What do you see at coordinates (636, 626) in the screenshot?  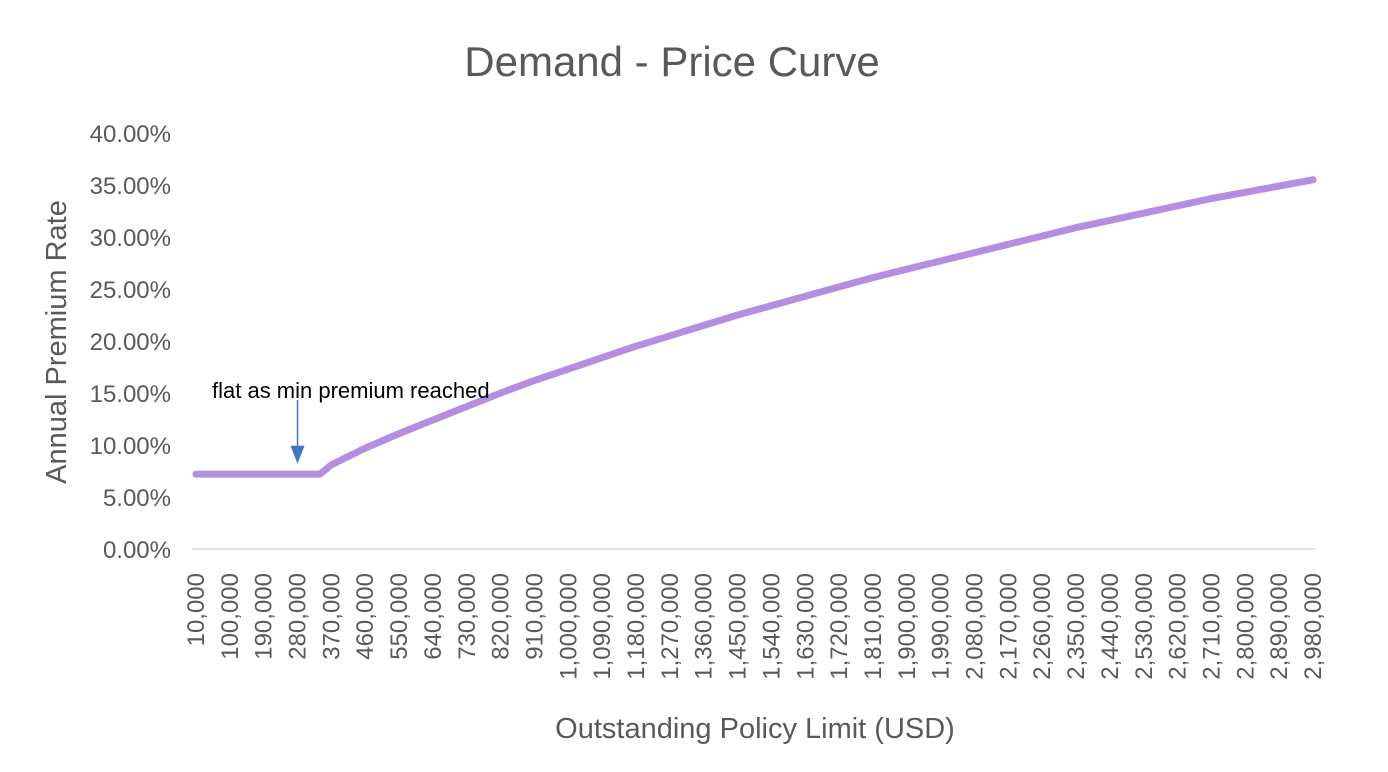 I see `x-tick-label: 1,180,000` at bounding box center [636, 626].